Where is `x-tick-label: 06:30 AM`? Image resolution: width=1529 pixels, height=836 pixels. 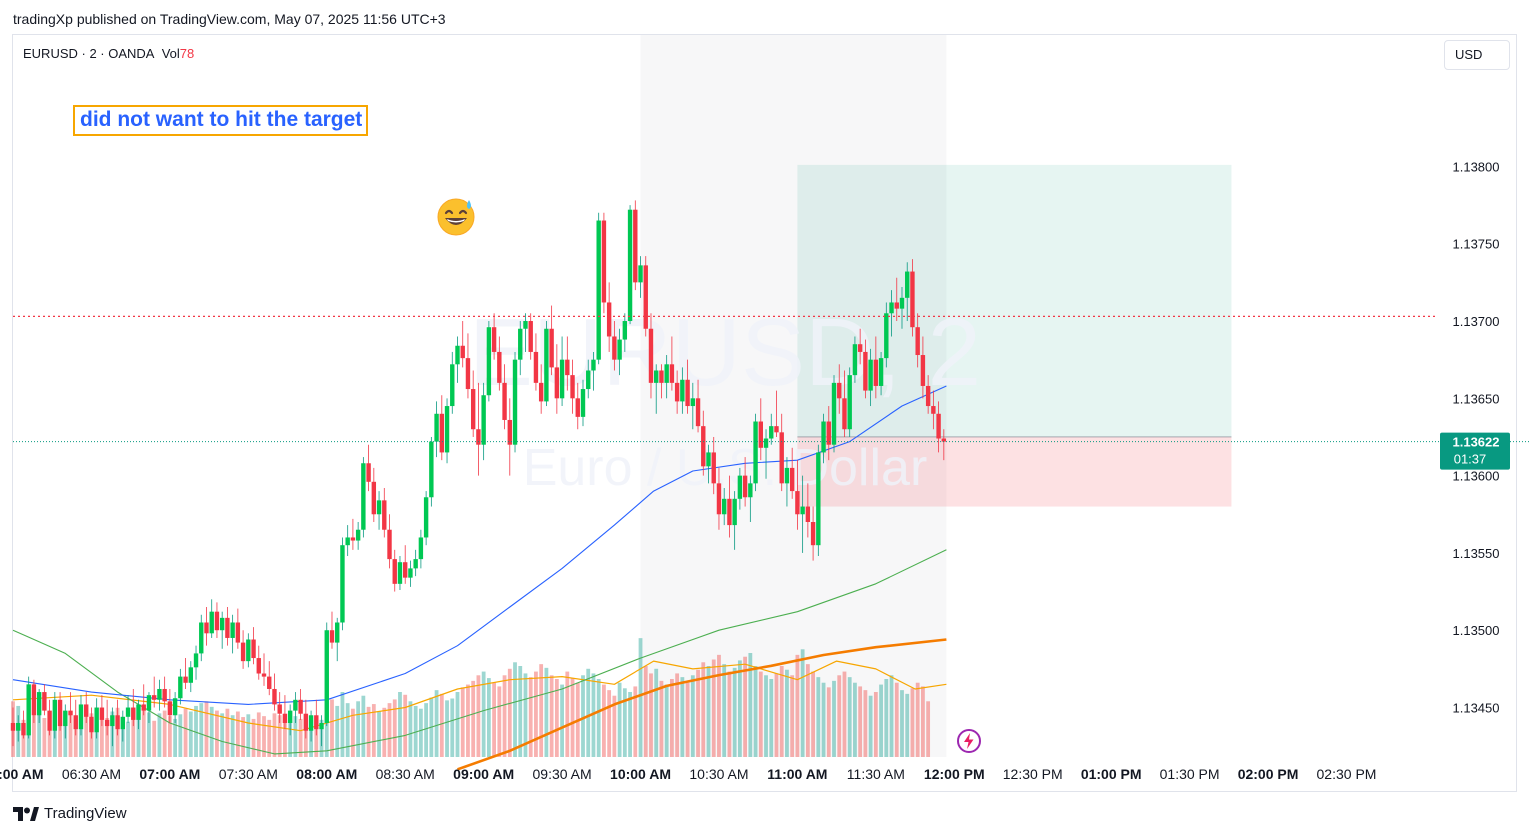 x-tick-label: 06:30 AM is located at coordinates (91, 774).